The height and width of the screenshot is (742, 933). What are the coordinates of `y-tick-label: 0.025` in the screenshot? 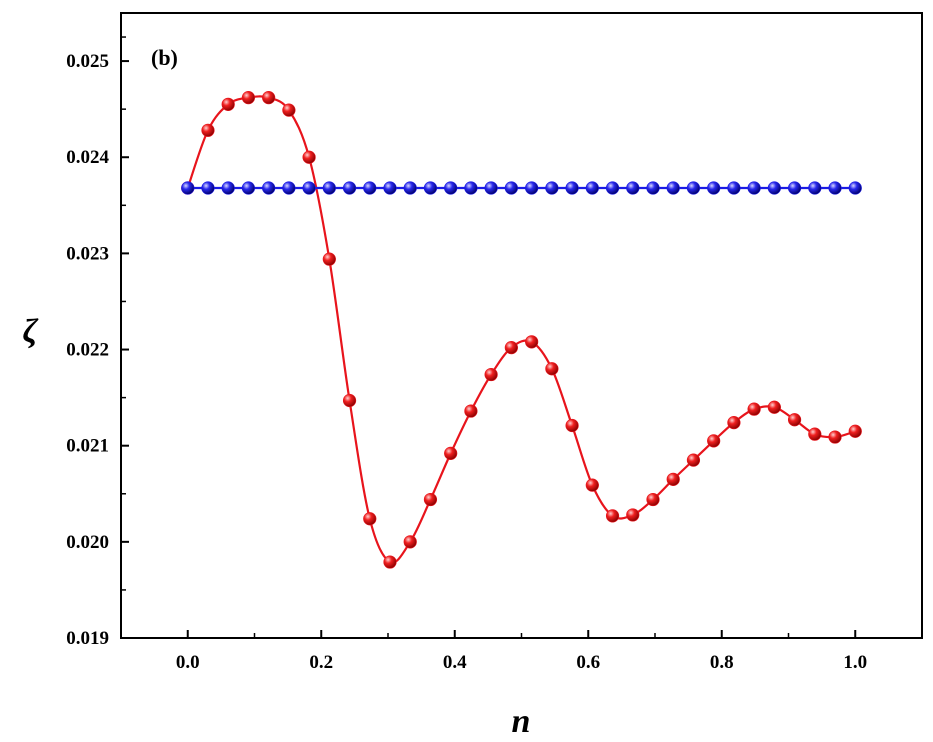 It's located at (87, 61).